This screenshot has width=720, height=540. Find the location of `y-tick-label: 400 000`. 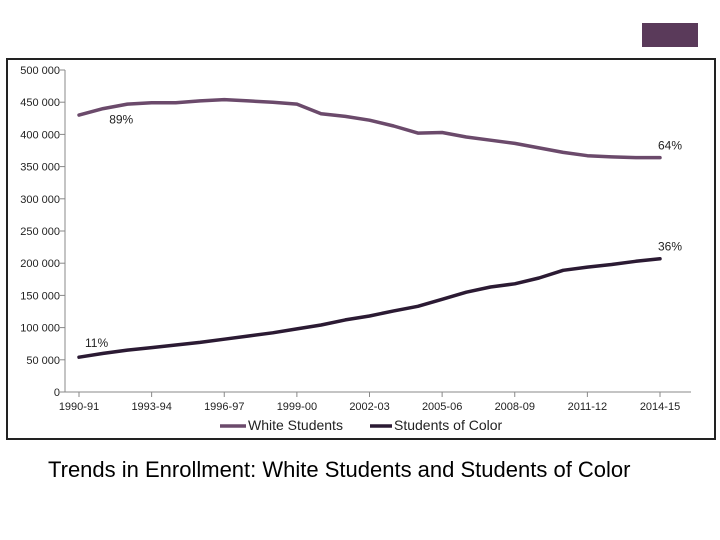

y-tick-label: 400 000 is located at coordinates (40, 135).